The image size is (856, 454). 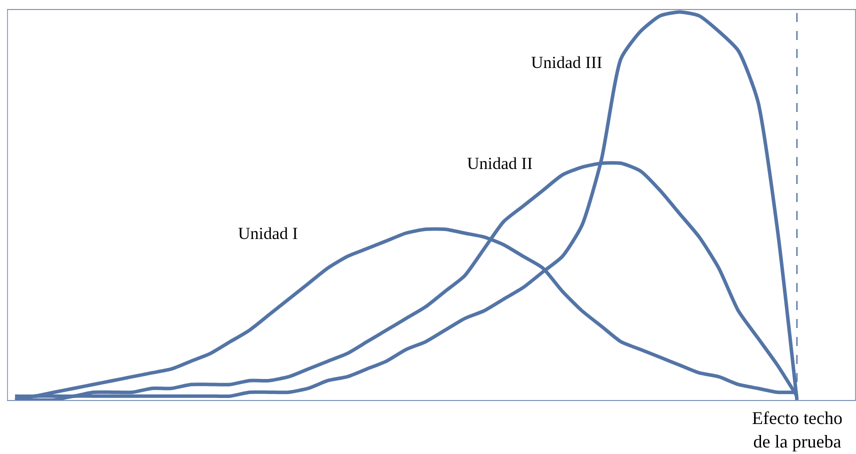 What do you see at coordinates (500, 163) in the screenshot?
I see `series-label: Unidad II` at bounding box center [500, 163].